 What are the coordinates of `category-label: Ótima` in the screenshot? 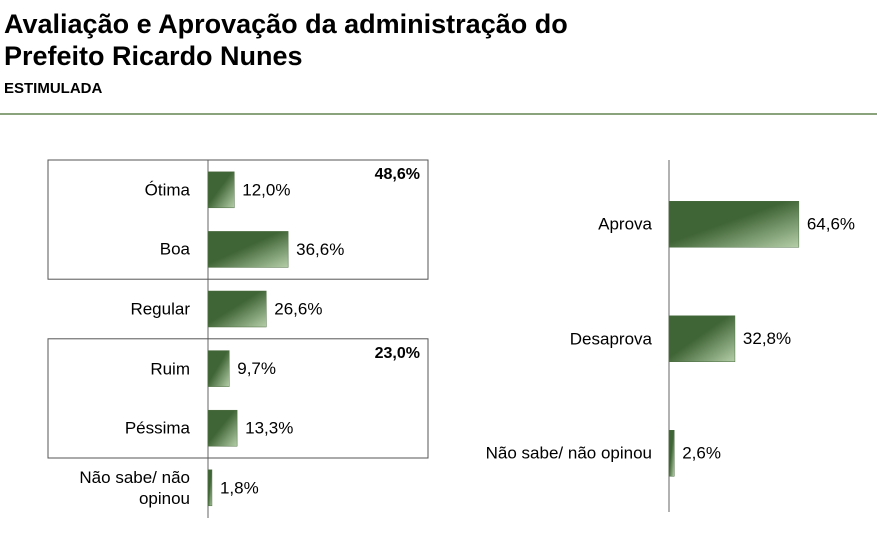 It's located at (167, 190).